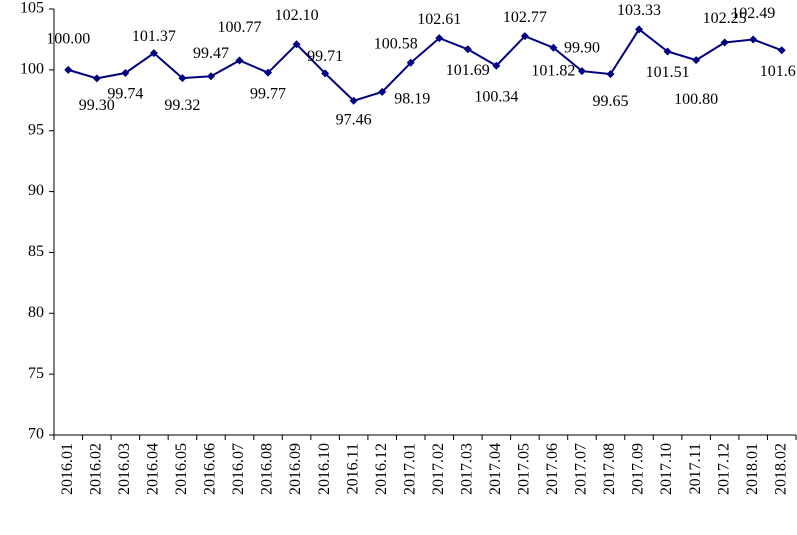  What do you see at coordinates (267, 469) in the screenshot?
I see `x-tick-label: 2016.08` at bounding box center [267, 469].